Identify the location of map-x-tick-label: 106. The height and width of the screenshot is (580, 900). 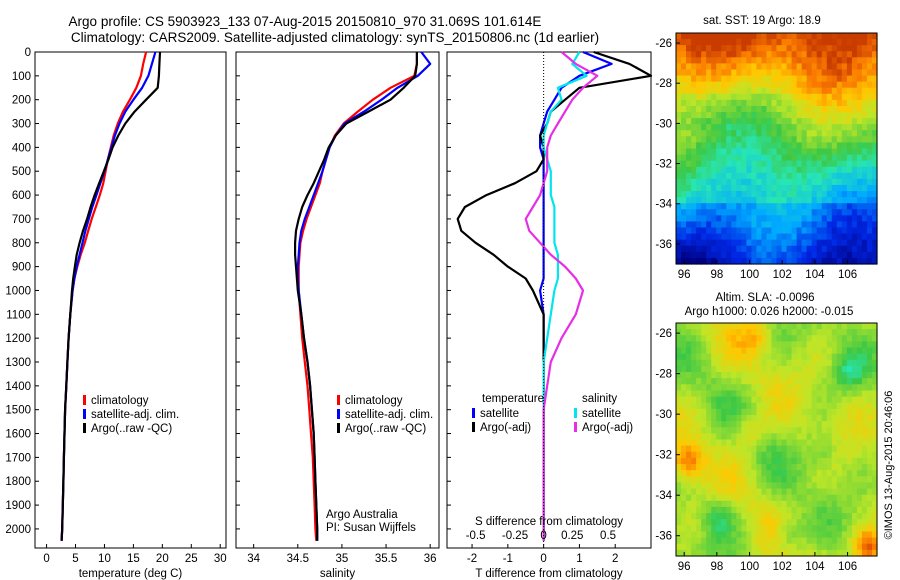
(847, 275).